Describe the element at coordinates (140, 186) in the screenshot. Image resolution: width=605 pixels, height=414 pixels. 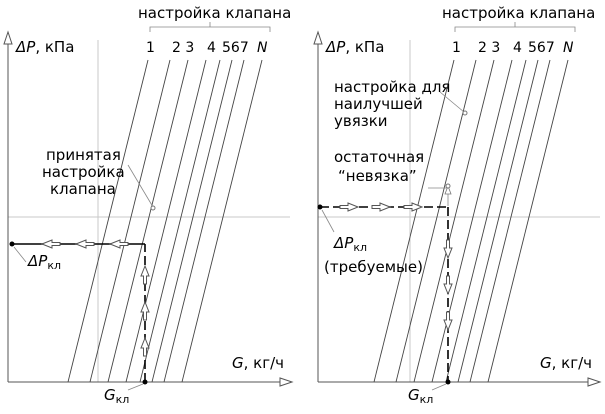
I see `left-annotation-leader` at that location.